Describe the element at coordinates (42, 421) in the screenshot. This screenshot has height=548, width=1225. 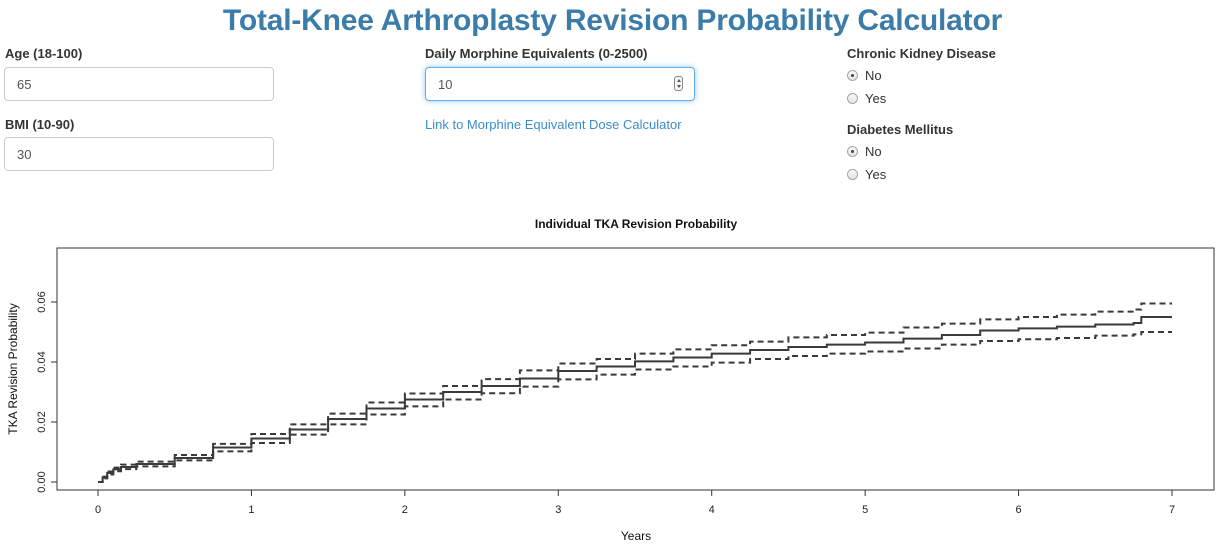
I see `y-tick-label: 0.02` at that location.